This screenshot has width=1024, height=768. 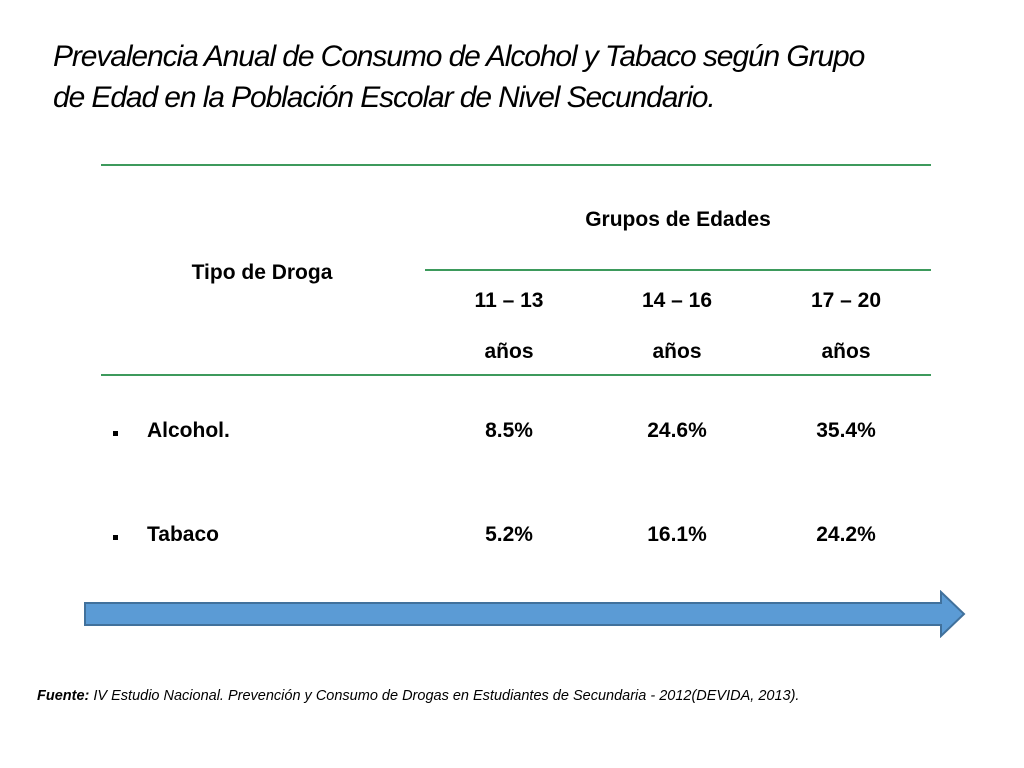 I want to click on group-header-rule, so click(x=678, y=270).